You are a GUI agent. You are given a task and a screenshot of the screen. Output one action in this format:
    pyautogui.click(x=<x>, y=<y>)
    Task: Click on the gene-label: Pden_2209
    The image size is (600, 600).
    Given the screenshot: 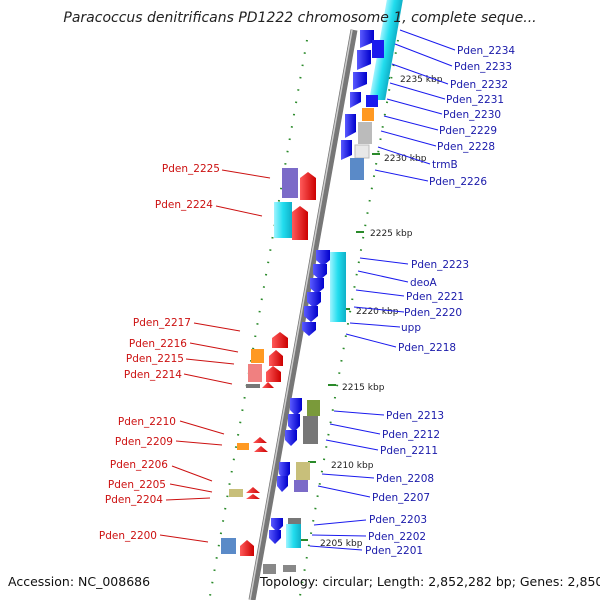 What is the action you would take?
    pyautogui.click(x=144, y=442)
    